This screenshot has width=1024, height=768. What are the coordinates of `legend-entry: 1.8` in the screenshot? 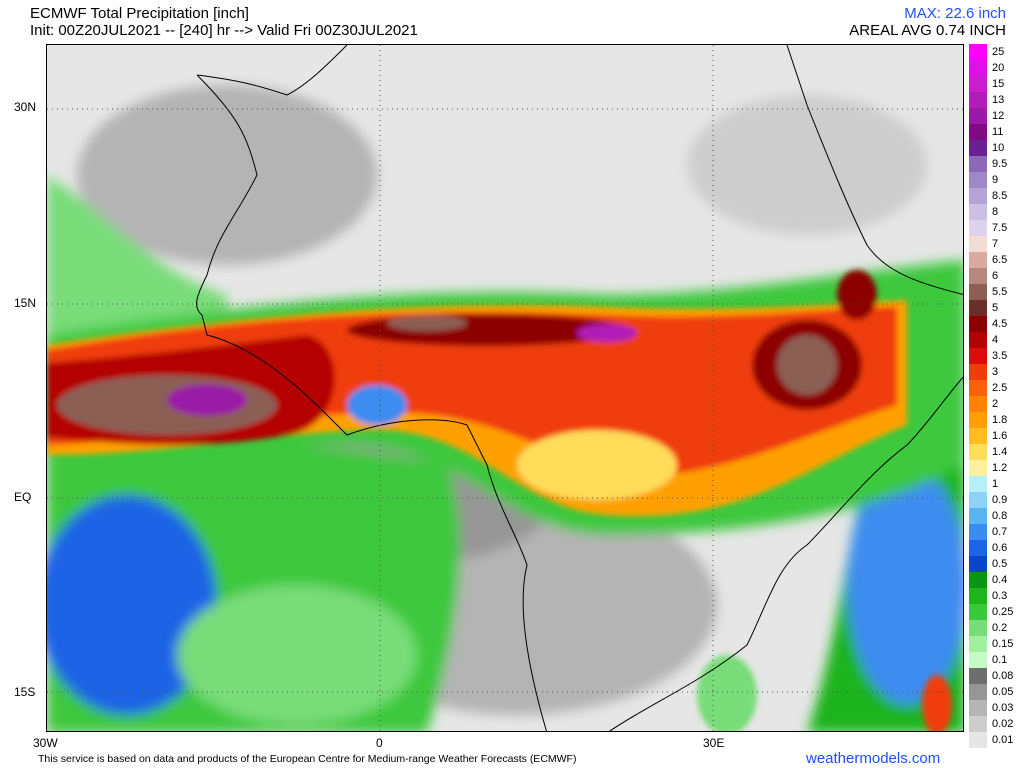 It's located at (995, 420).